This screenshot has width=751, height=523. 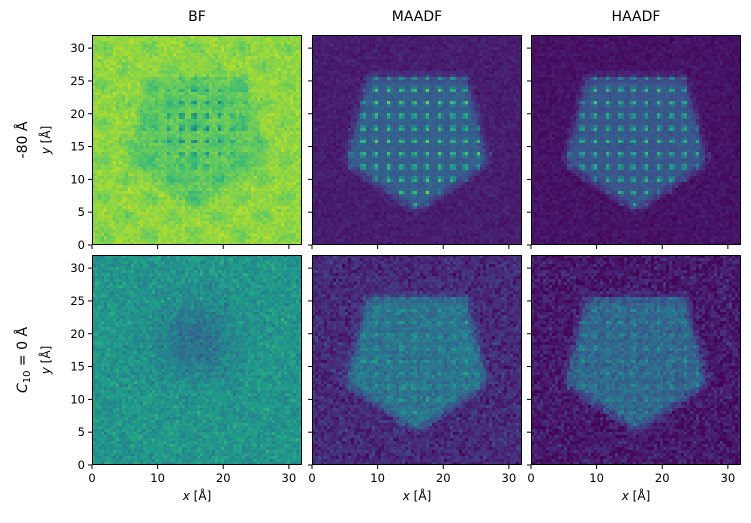 What do you see at coordinates (23, 360) in the screenshot?
I see `row-label-2: C10 = 0 Å` at bounding box center [23, 360].